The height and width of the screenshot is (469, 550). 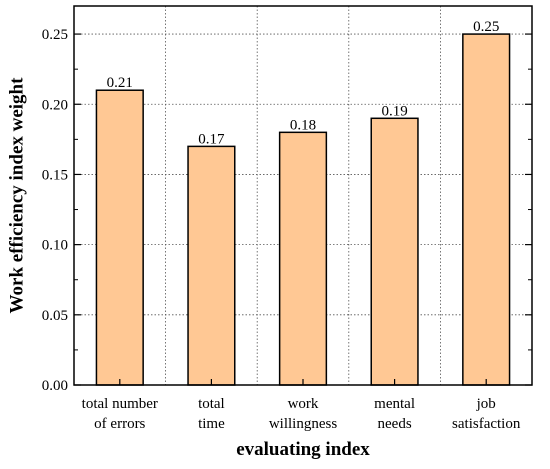 What do you see at coordinates (120, 404) in the screenshot?
I see `x-tick-label: total number` at bounding box center [120, 404].